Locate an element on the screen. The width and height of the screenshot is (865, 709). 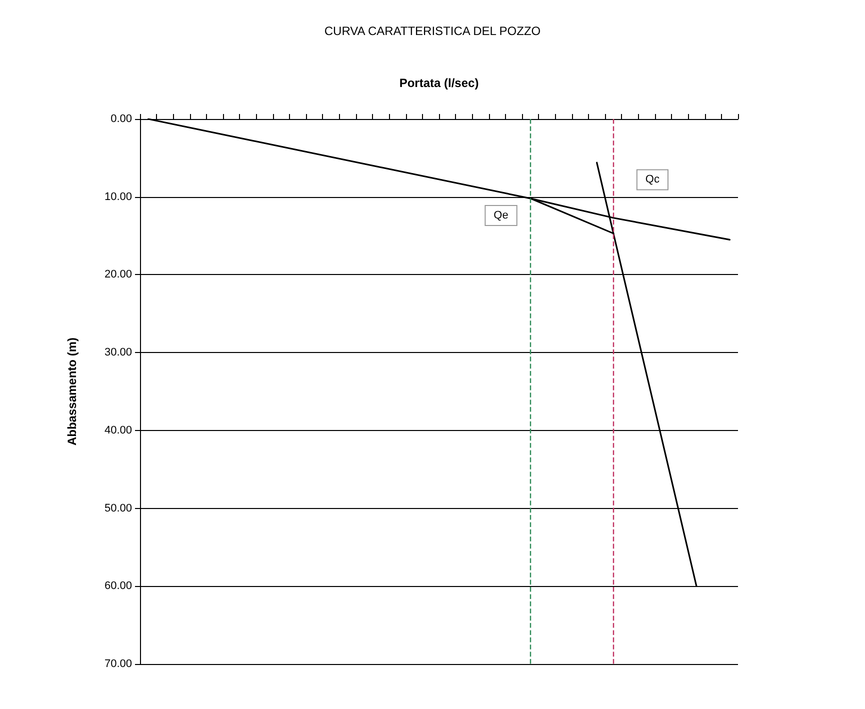
annotation: Qe is located at coordinates (501, 216).